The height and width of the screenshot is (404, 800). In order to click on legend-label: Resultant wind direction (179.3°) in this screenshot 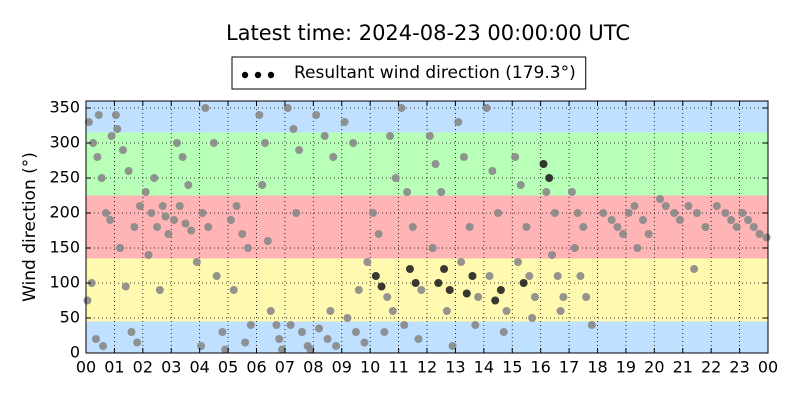, I will do `click(435, 73)`.